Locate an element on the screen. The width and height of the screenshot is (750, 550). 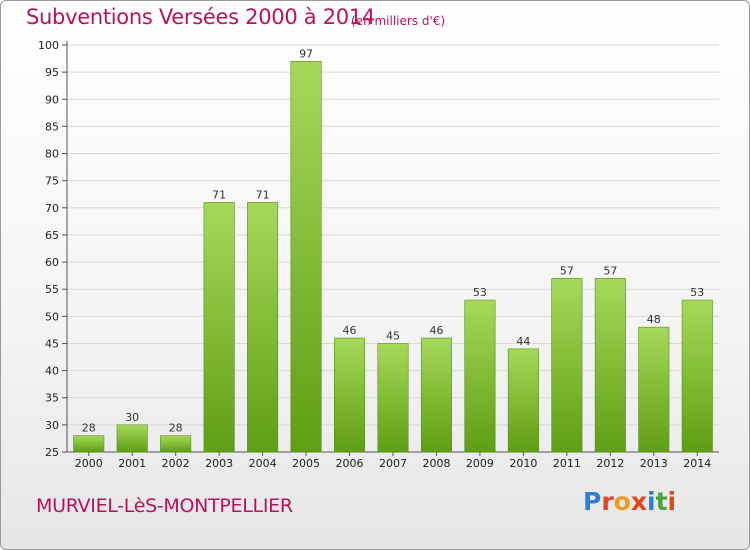
x-tick-label: 2005 is located at coordinates (306, 463).